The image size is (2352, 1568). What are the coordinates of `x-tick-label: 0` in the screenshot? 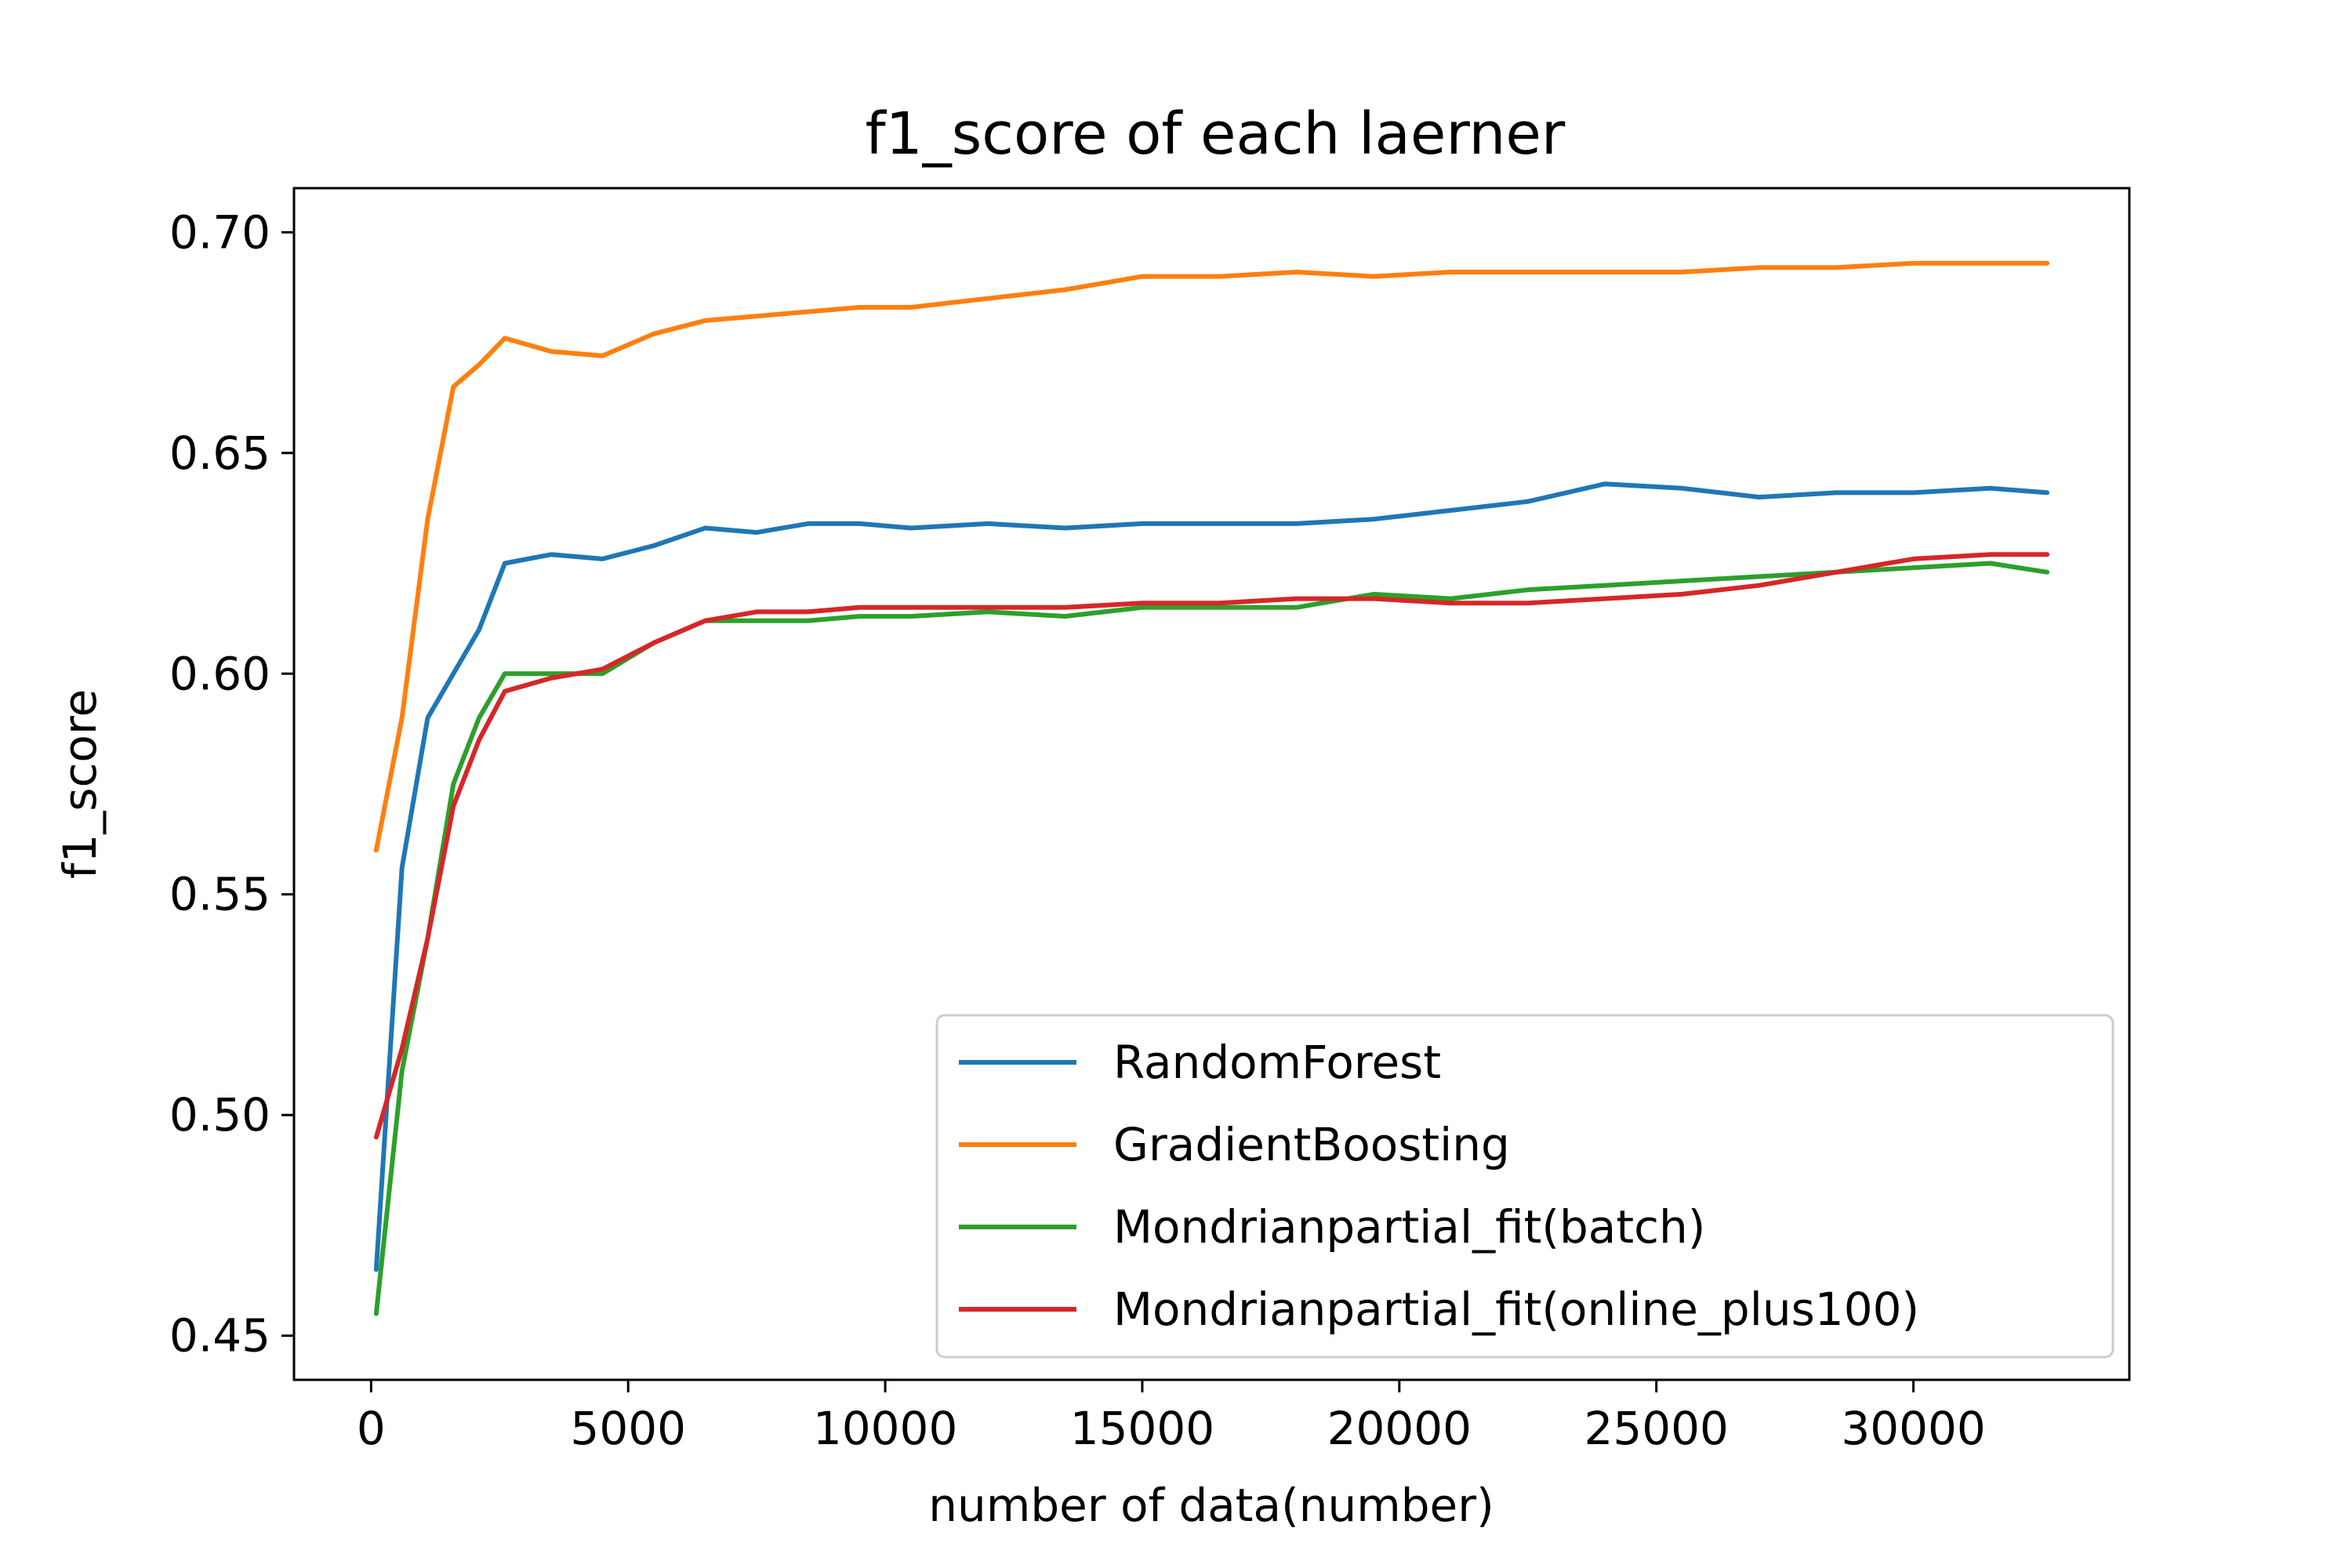 It's located at (371, 1428).